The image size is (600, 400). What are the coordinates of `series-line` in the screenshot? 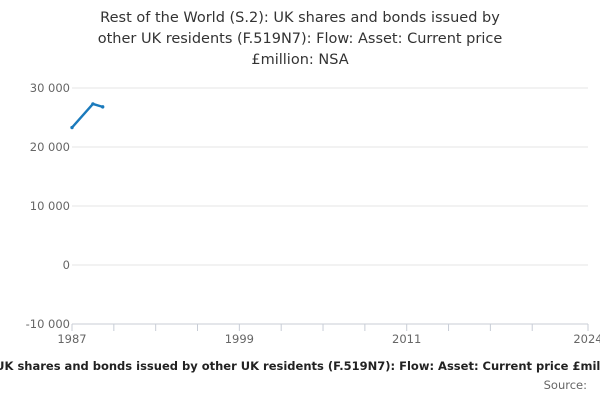 It's located at (87, 115).